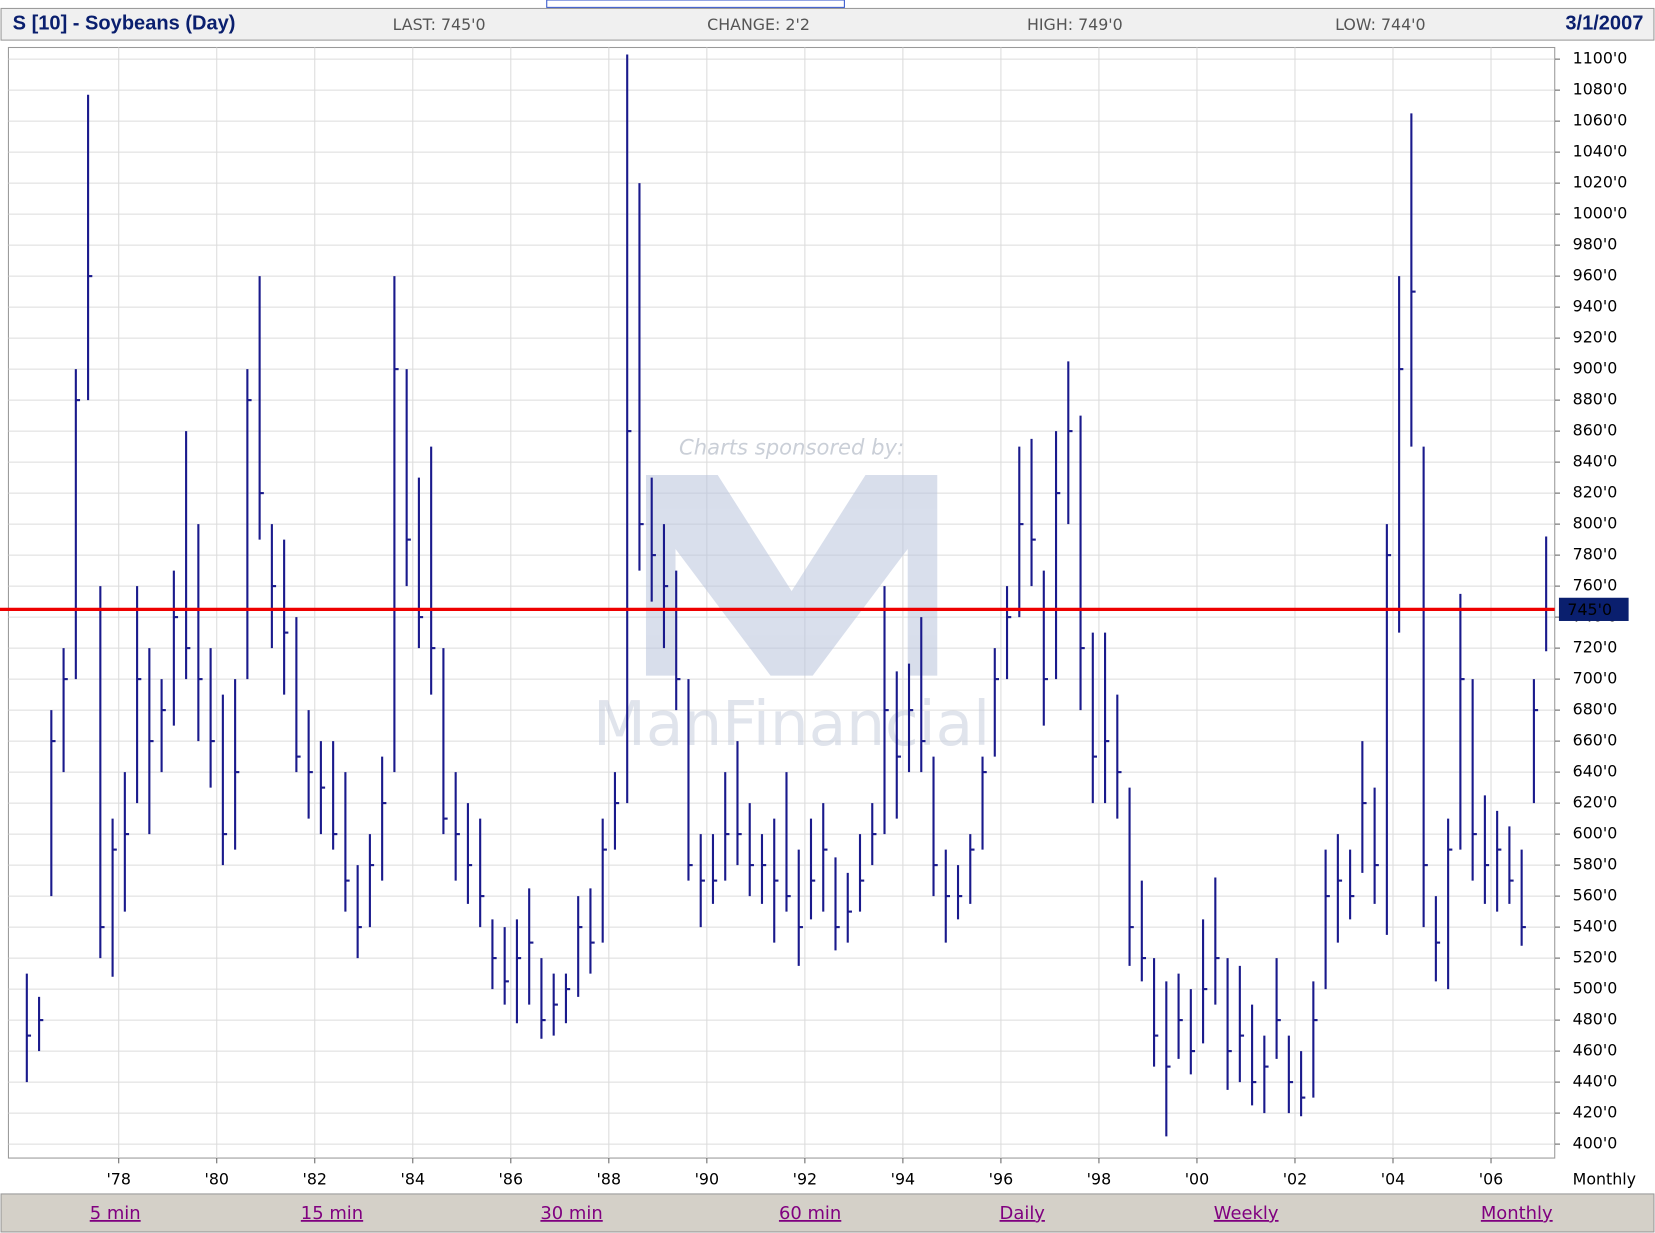 The width and height of the screenshot is (1655, 1233). What do you see at coordinates (1595, 585) in the screenshot?
I see `y-tick-label: 760'0` at bounding box center [1595, 585].